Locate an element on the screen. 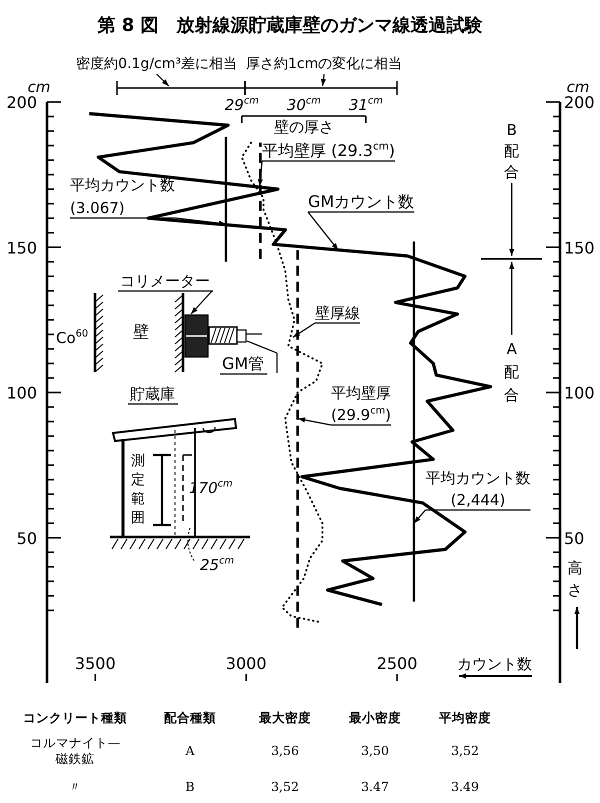 This screenshot has height=803, width=600. text: コルマナイト— 磁鉄鉱 is located at coordinates (75, 750).